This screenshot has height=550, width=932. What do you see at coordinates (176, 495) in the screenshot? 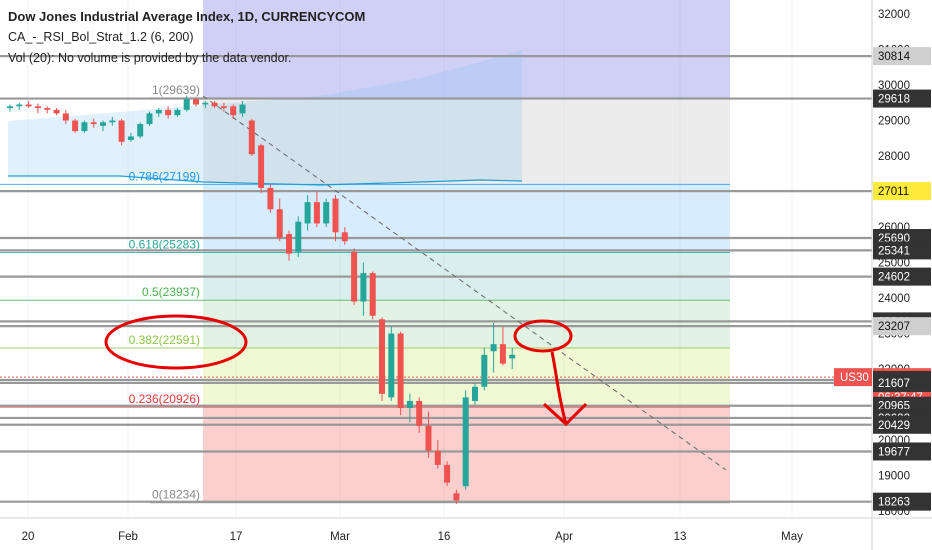
I see `fib-label: 0(18234)` at bounding box center [176, 495].